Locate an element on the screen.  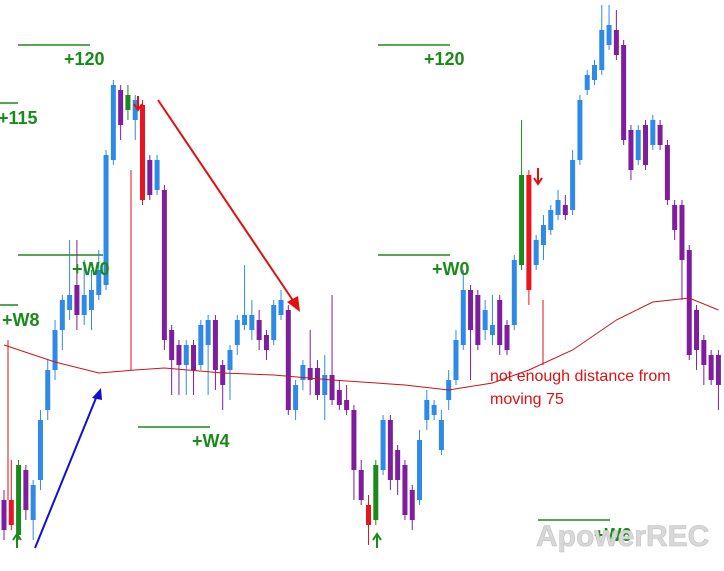
level-label: +W8 is located at coordinates (21, 320).